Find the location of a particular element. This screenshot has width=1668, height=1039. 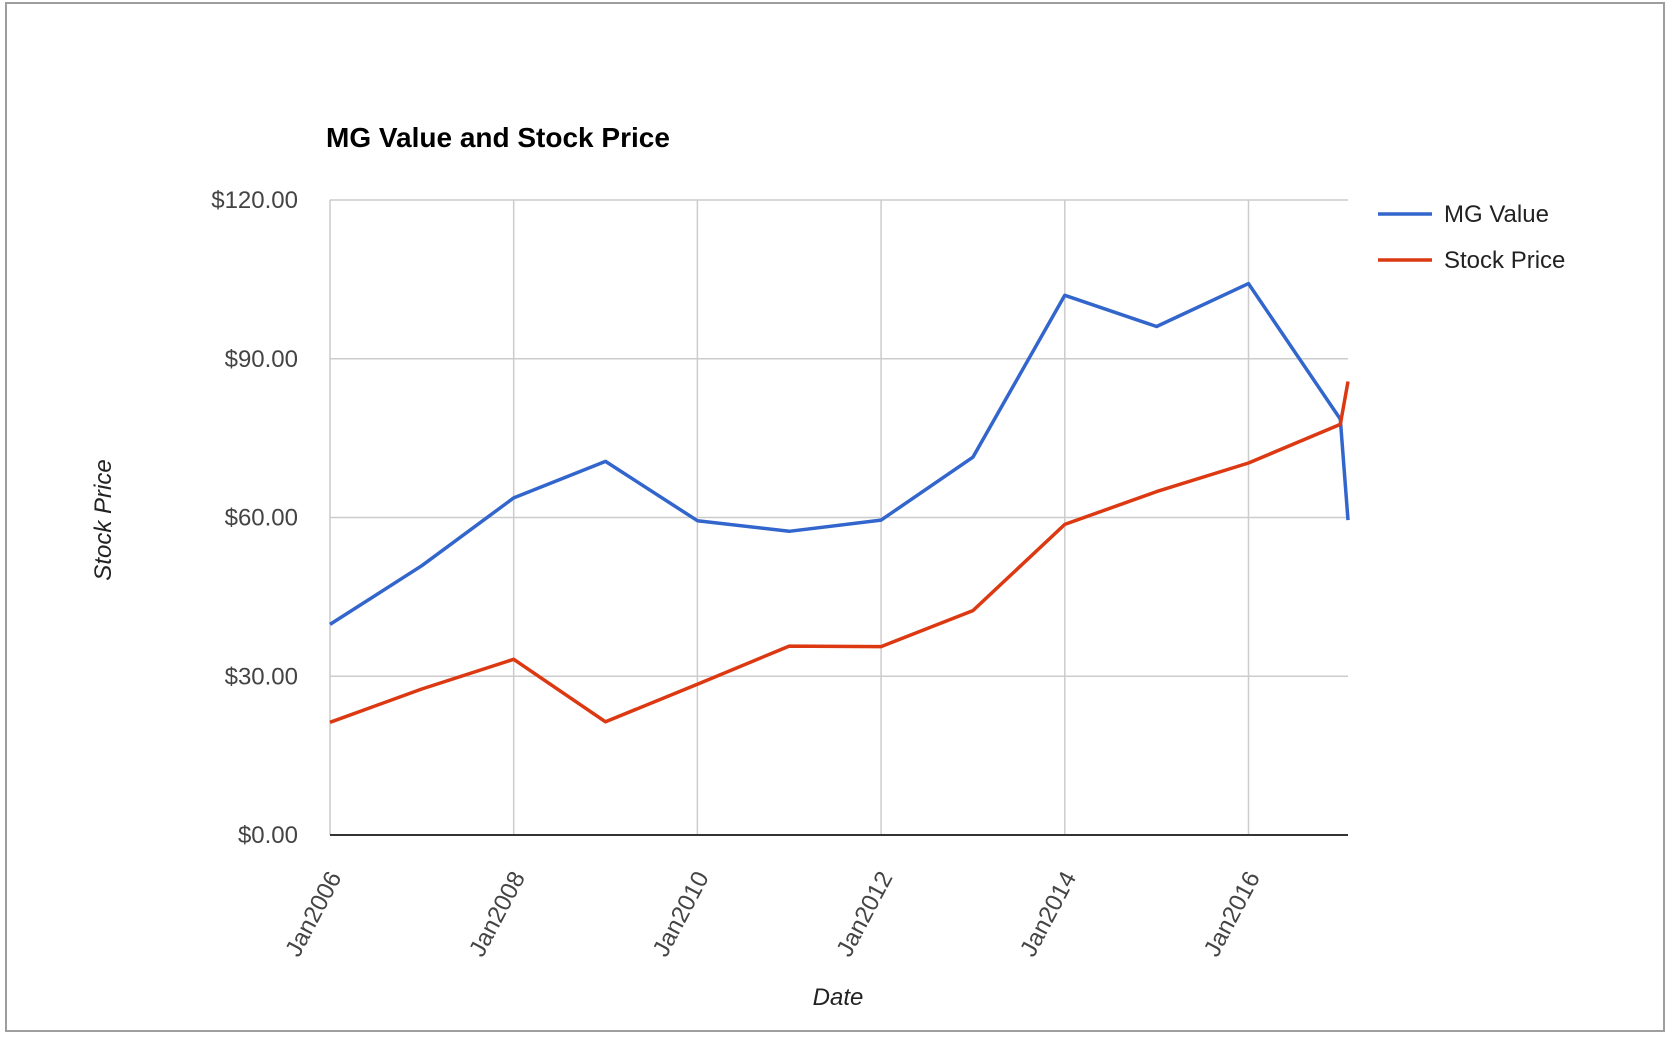

x-axis-title: Date is located at coordinates (838, 997).